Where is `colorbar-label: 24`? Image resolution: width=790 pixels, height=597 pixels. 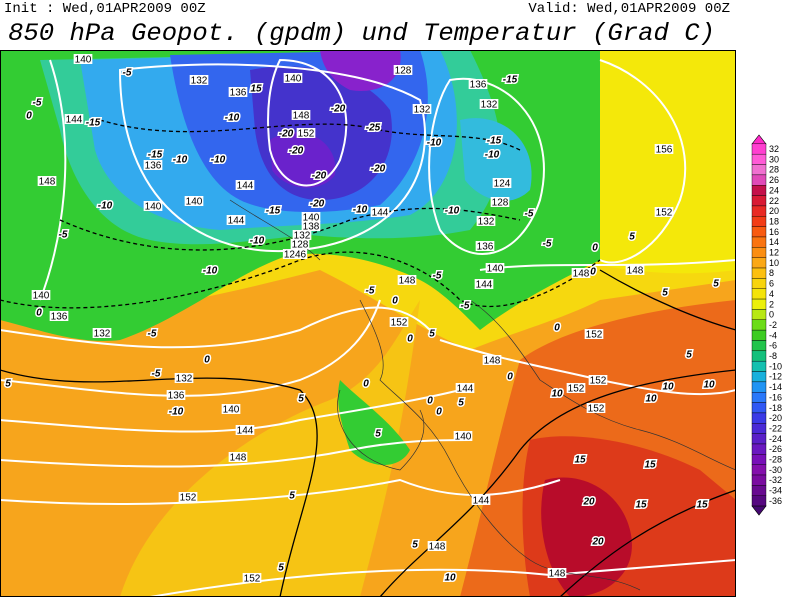
colorbar-label: 24 is located at coordinates (774, 190).